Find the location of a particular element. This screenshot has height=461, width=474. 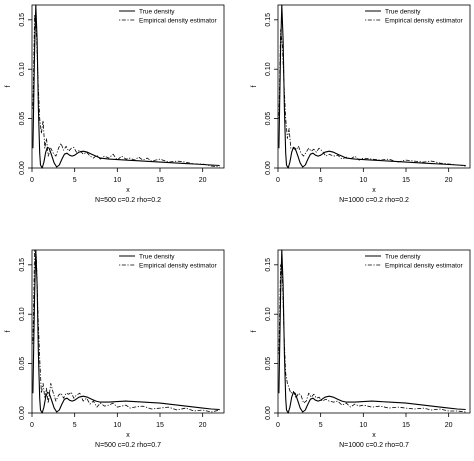

panel-caption: N=500 c=0.2 rho=0.7 is located at coordinates (128, 445).